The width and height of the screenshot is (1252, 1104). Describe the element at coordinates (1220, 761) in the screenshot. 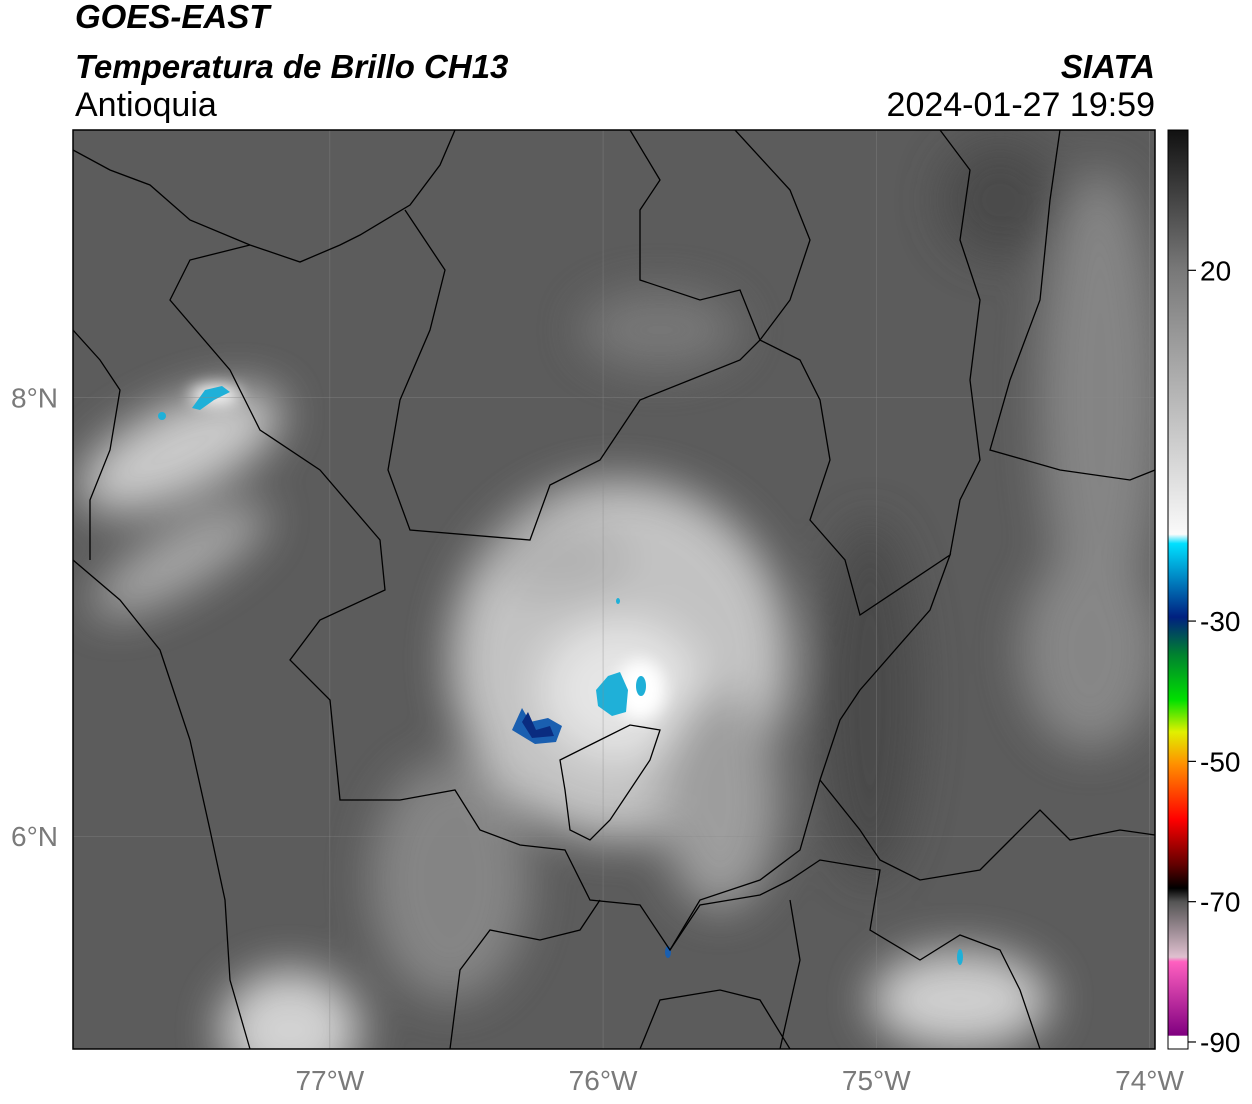

I see `colorbar-tick-label: -50` at that location.